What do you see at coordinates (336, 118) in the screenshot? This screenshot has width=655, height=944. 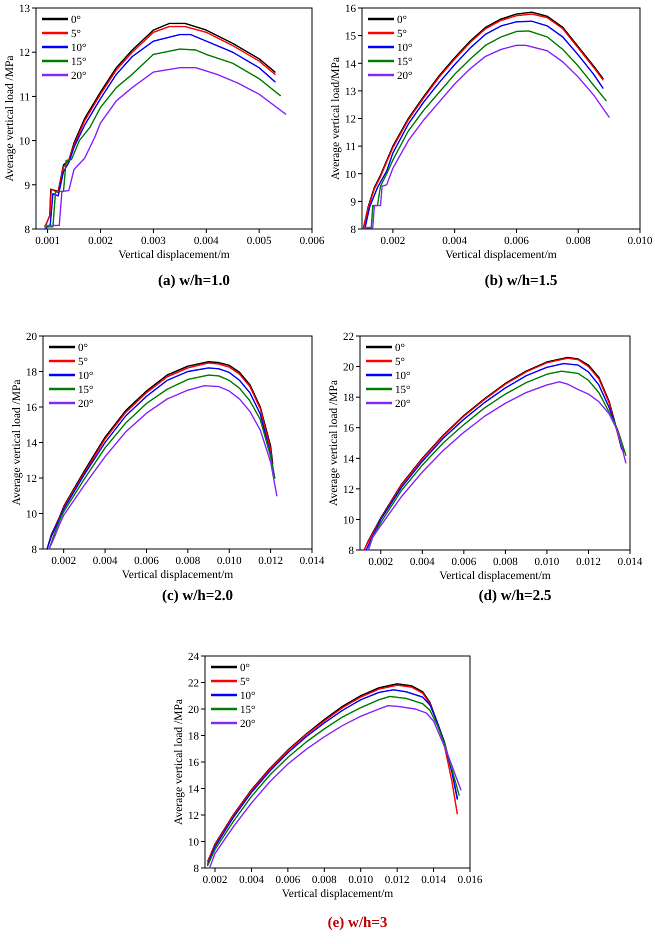 I see `y-axis-title: Average vertical load/MPa` at bounding box center [336, 118].